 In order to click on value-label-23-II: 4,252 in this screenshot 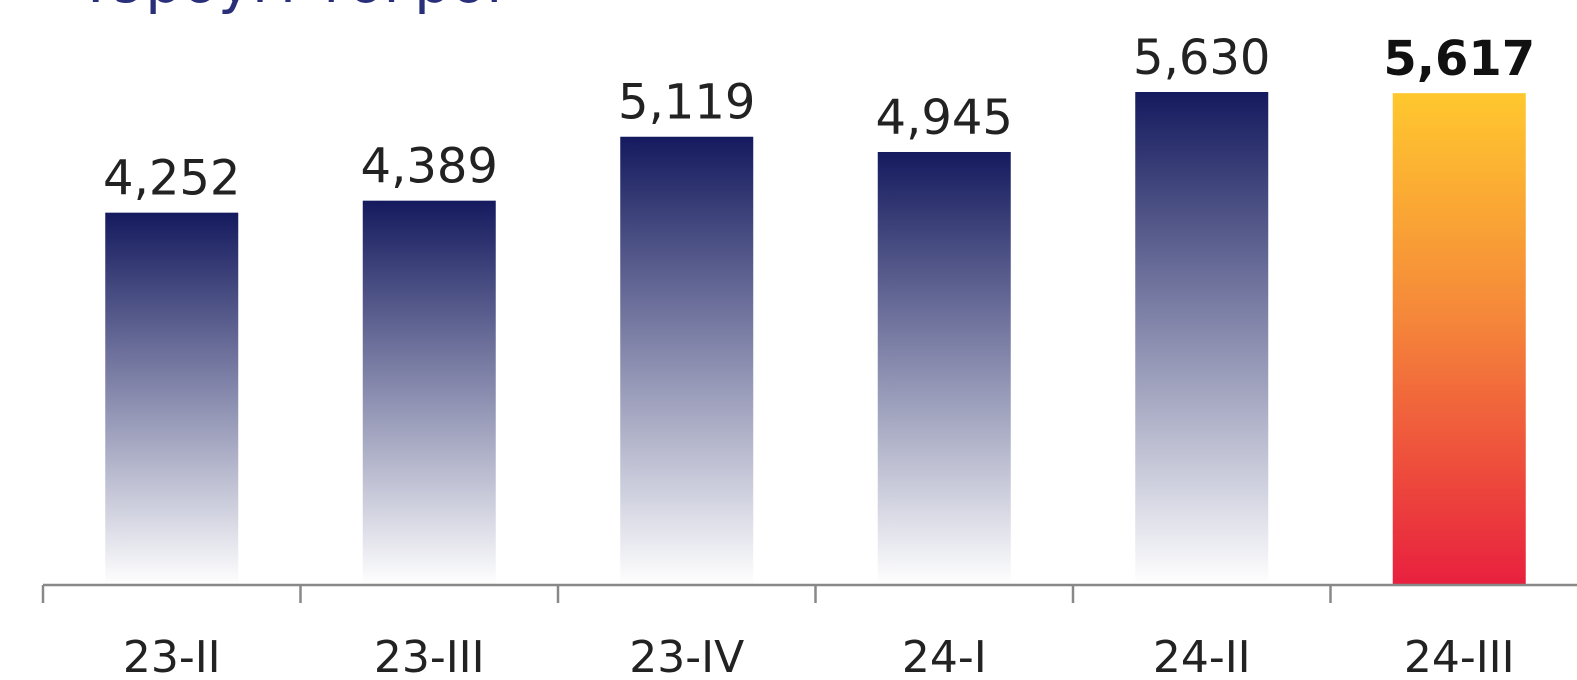, I will do `click(171, 179)`.